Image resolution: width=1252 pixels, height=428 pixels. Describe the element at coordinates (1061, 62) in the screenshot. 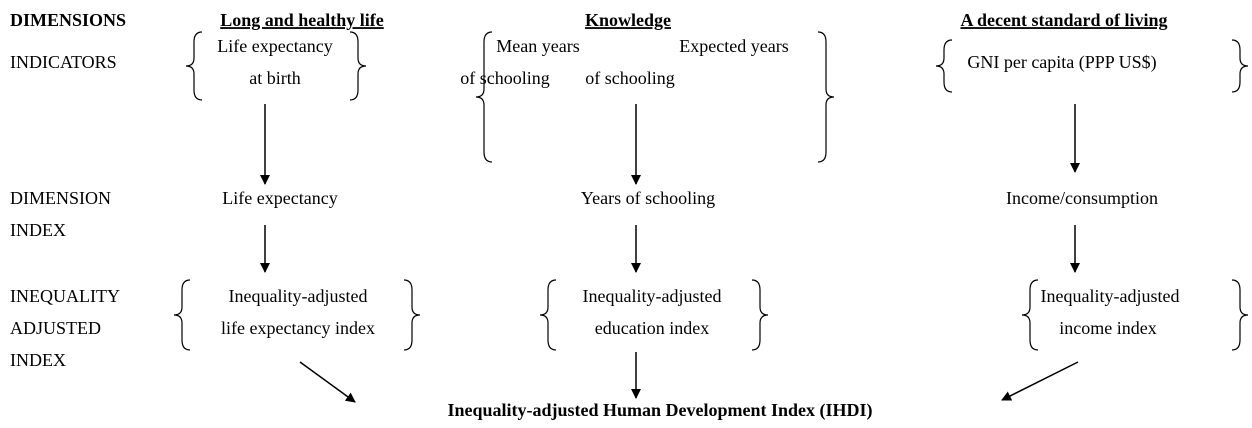

I see `indicator: GNI per capita (PPP US$)` at that location.